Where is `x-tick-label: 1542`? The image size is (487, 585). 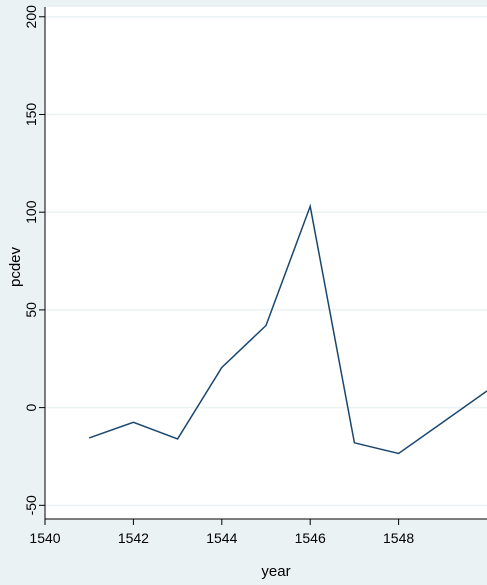
x-tick-label: 1542 is located at coordinates (133, 538).